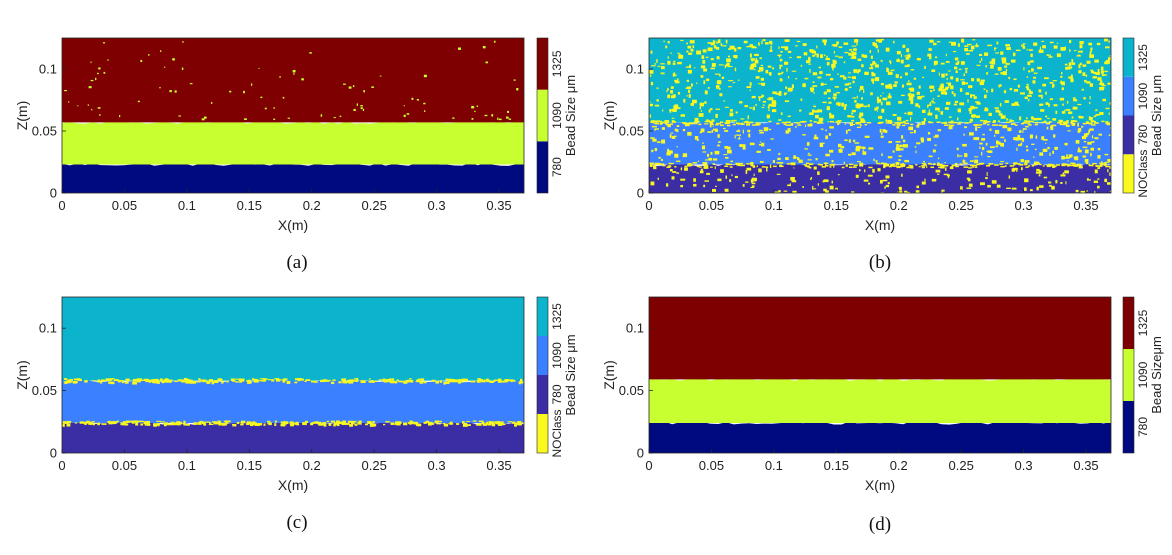  I want to click on colorbar-label: 780, so click(557, 394).